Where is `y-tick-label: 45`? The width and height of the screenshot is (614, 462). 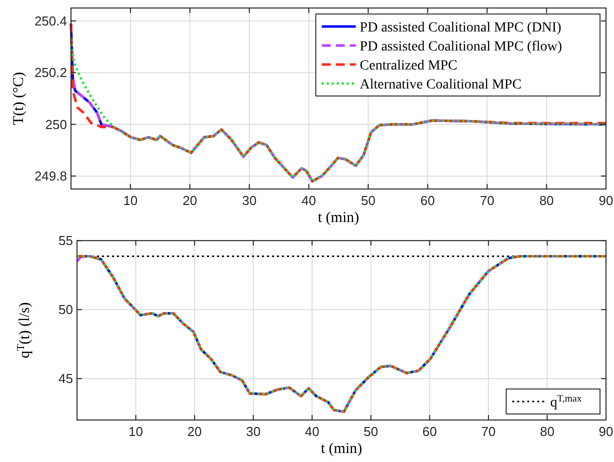
y-tick-label: 45 is located at coordinates (65, 378).